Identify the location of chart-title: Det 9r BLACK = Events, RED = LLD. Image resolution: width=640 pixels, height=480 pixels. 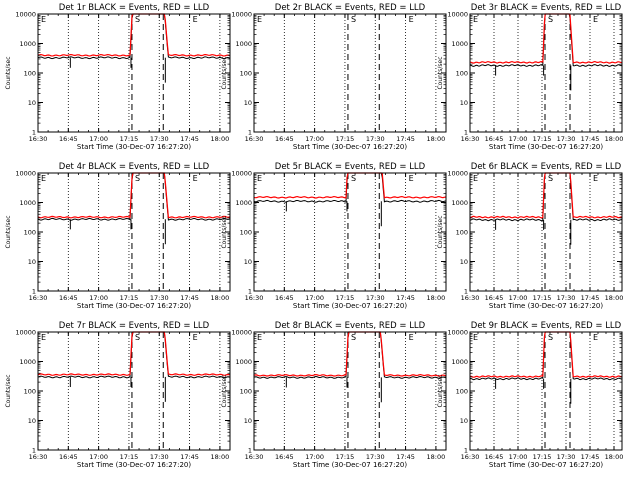
(546, 326).